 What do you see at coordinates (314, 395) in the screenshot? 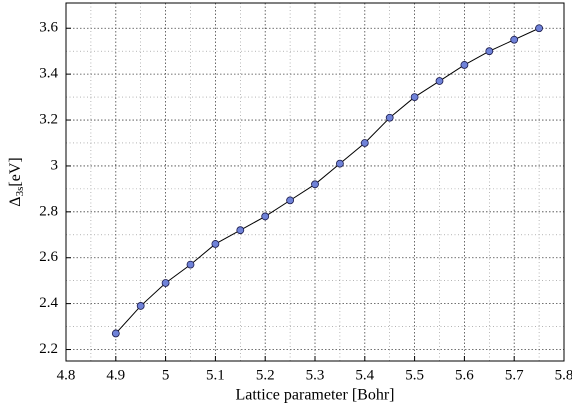
I see `x-axis-label: Lattice parameter [Bohr]` at bounding box center [314, 395].